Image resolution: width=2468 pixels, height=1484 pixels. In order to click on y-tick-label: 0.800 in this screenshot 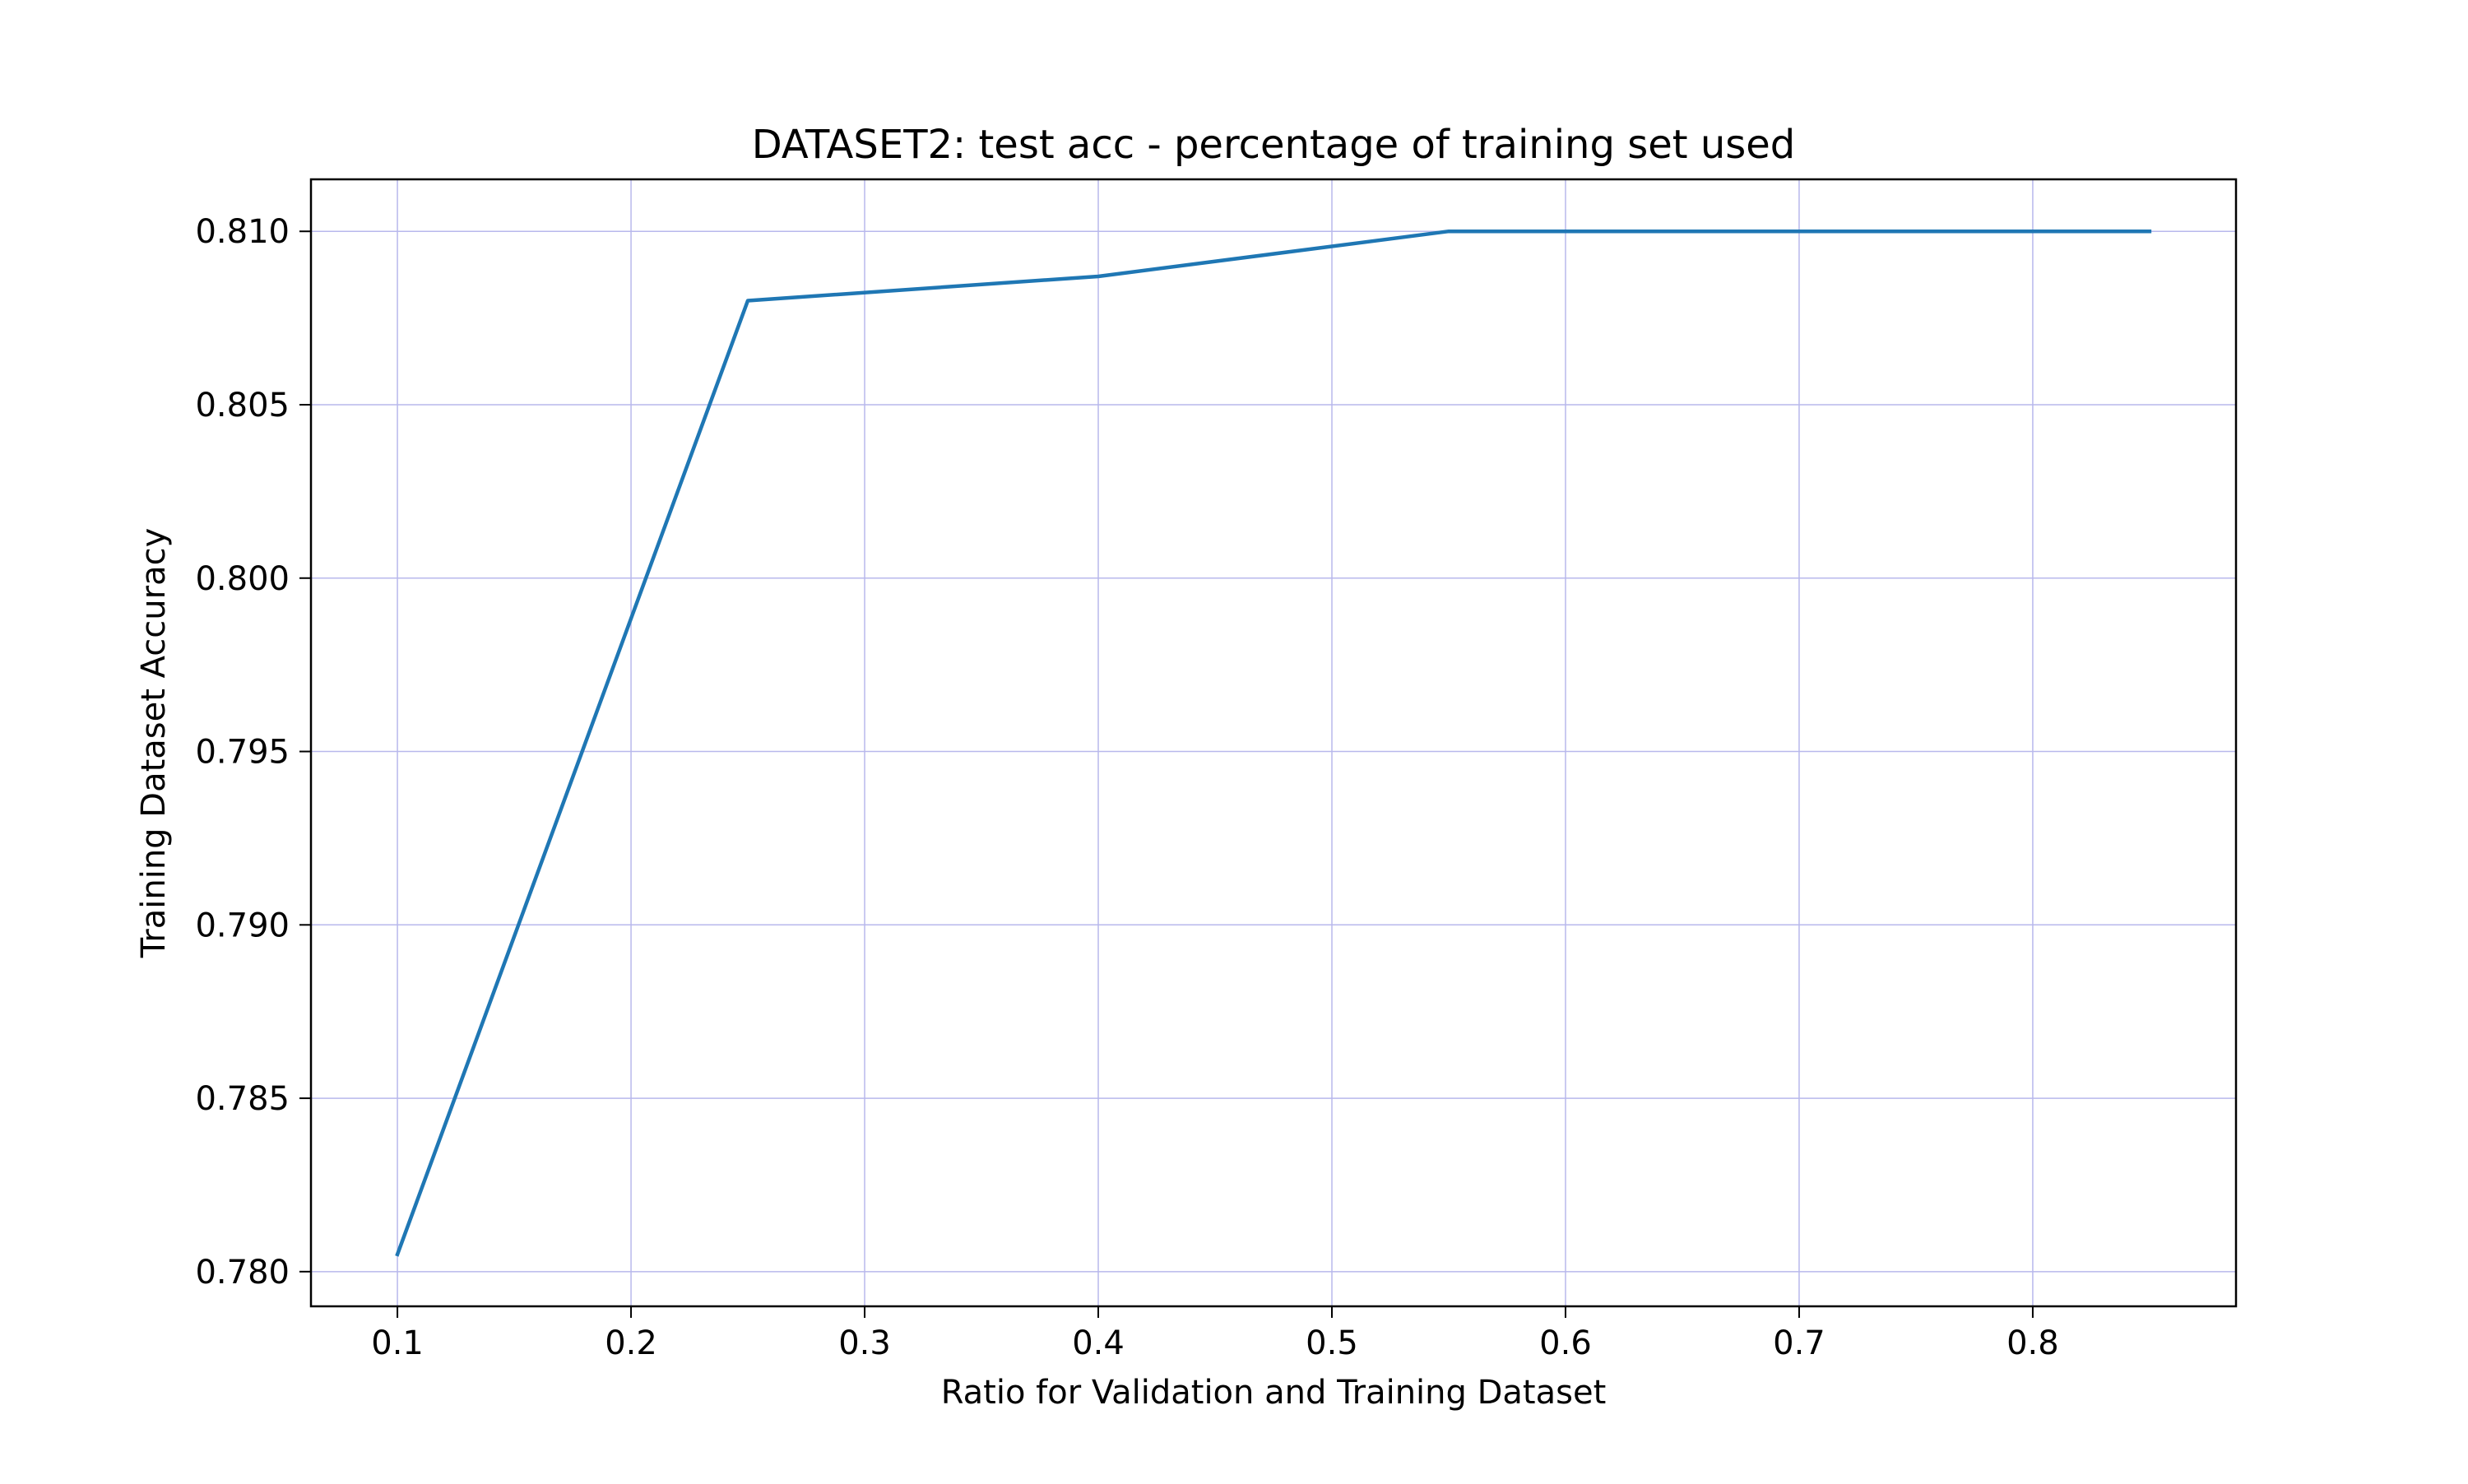, I will do `click(242, 579)`.